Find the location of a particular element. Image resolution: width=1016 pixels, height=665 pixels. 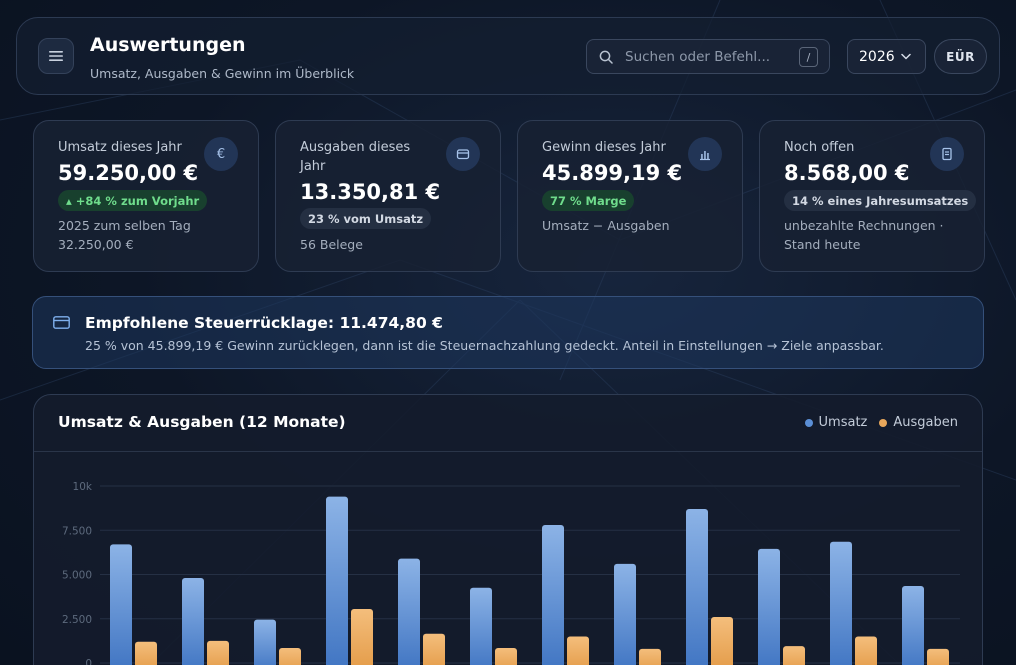

tax-reserve-title: Empfohlene Steuerrücklage: 11.474,80 € is located at coordinates (264, 323).